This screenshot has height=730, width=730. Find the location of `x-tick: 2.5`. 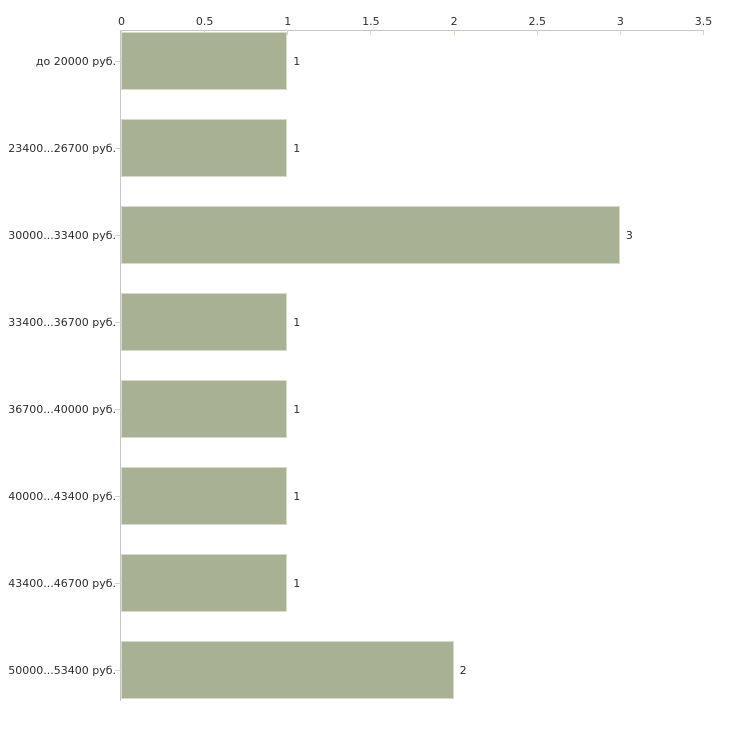

x-tick: 2.5 is located at coordinates (537, 25).